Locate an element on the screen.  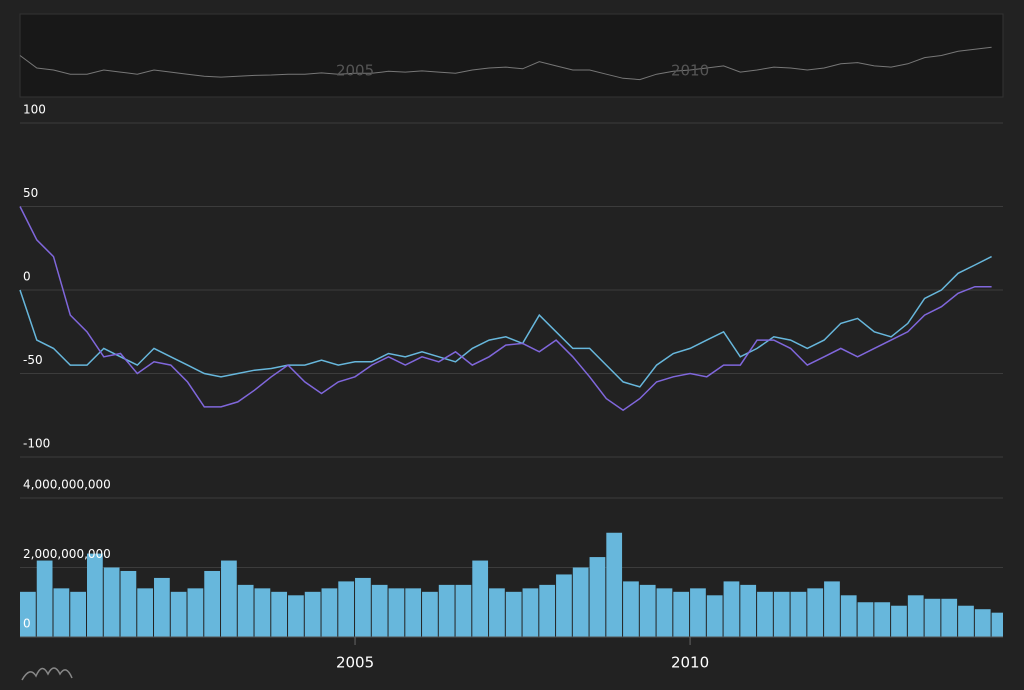
logo is located at coordinates (47, 674).